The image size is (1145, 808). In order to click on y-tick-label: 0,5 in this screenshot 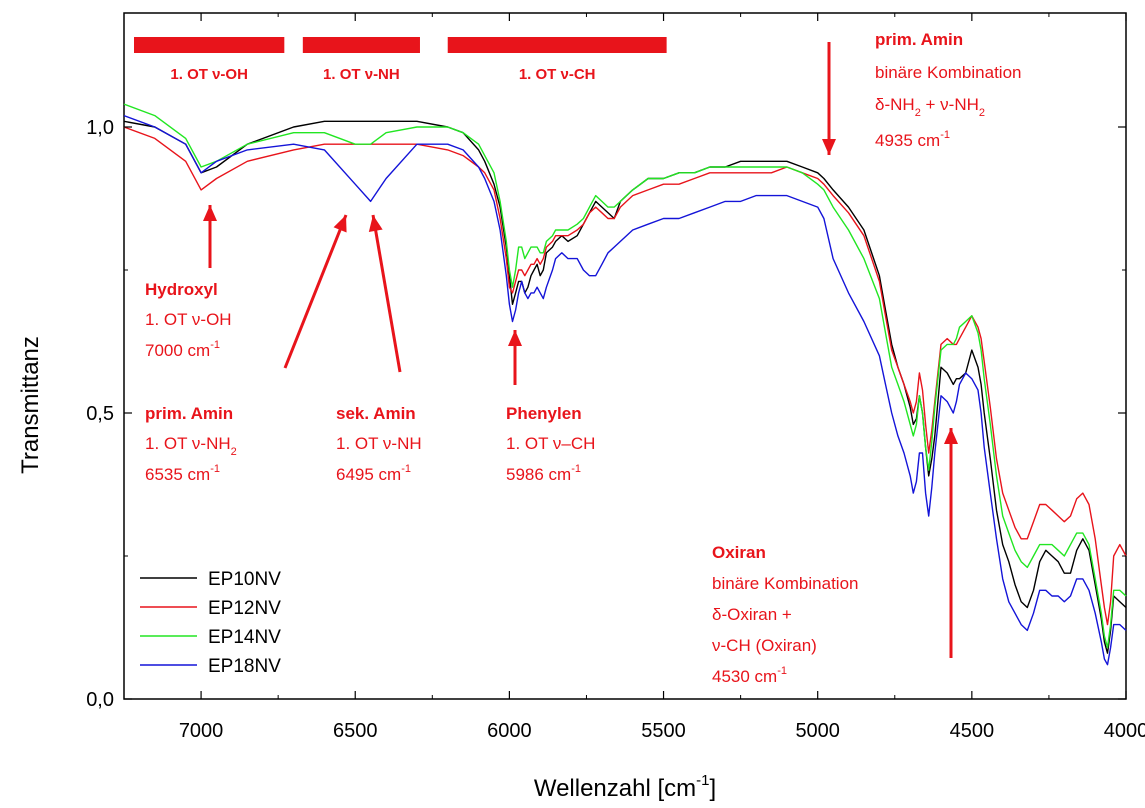, I will do `click(100, 414)`.